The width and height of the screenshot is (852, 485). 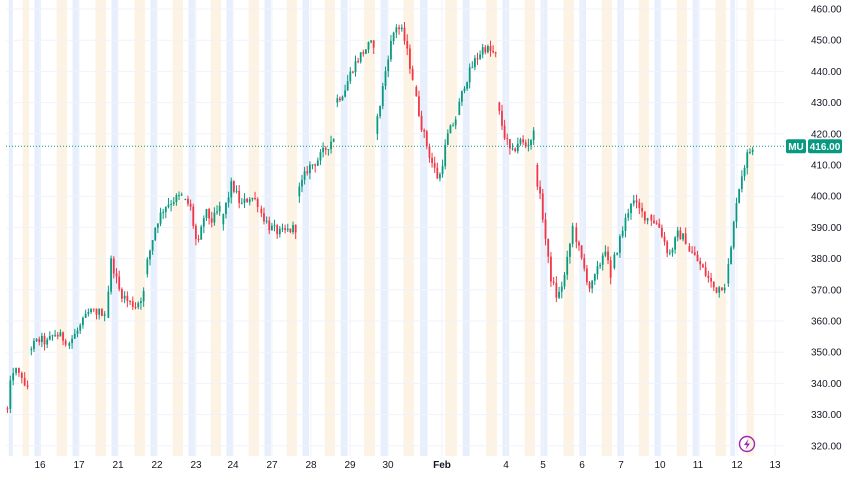 What do you see at coordinates (826, 290) in the screenshot?
I see `y-tick-label: 370.00` at bounding box center [826, 290].